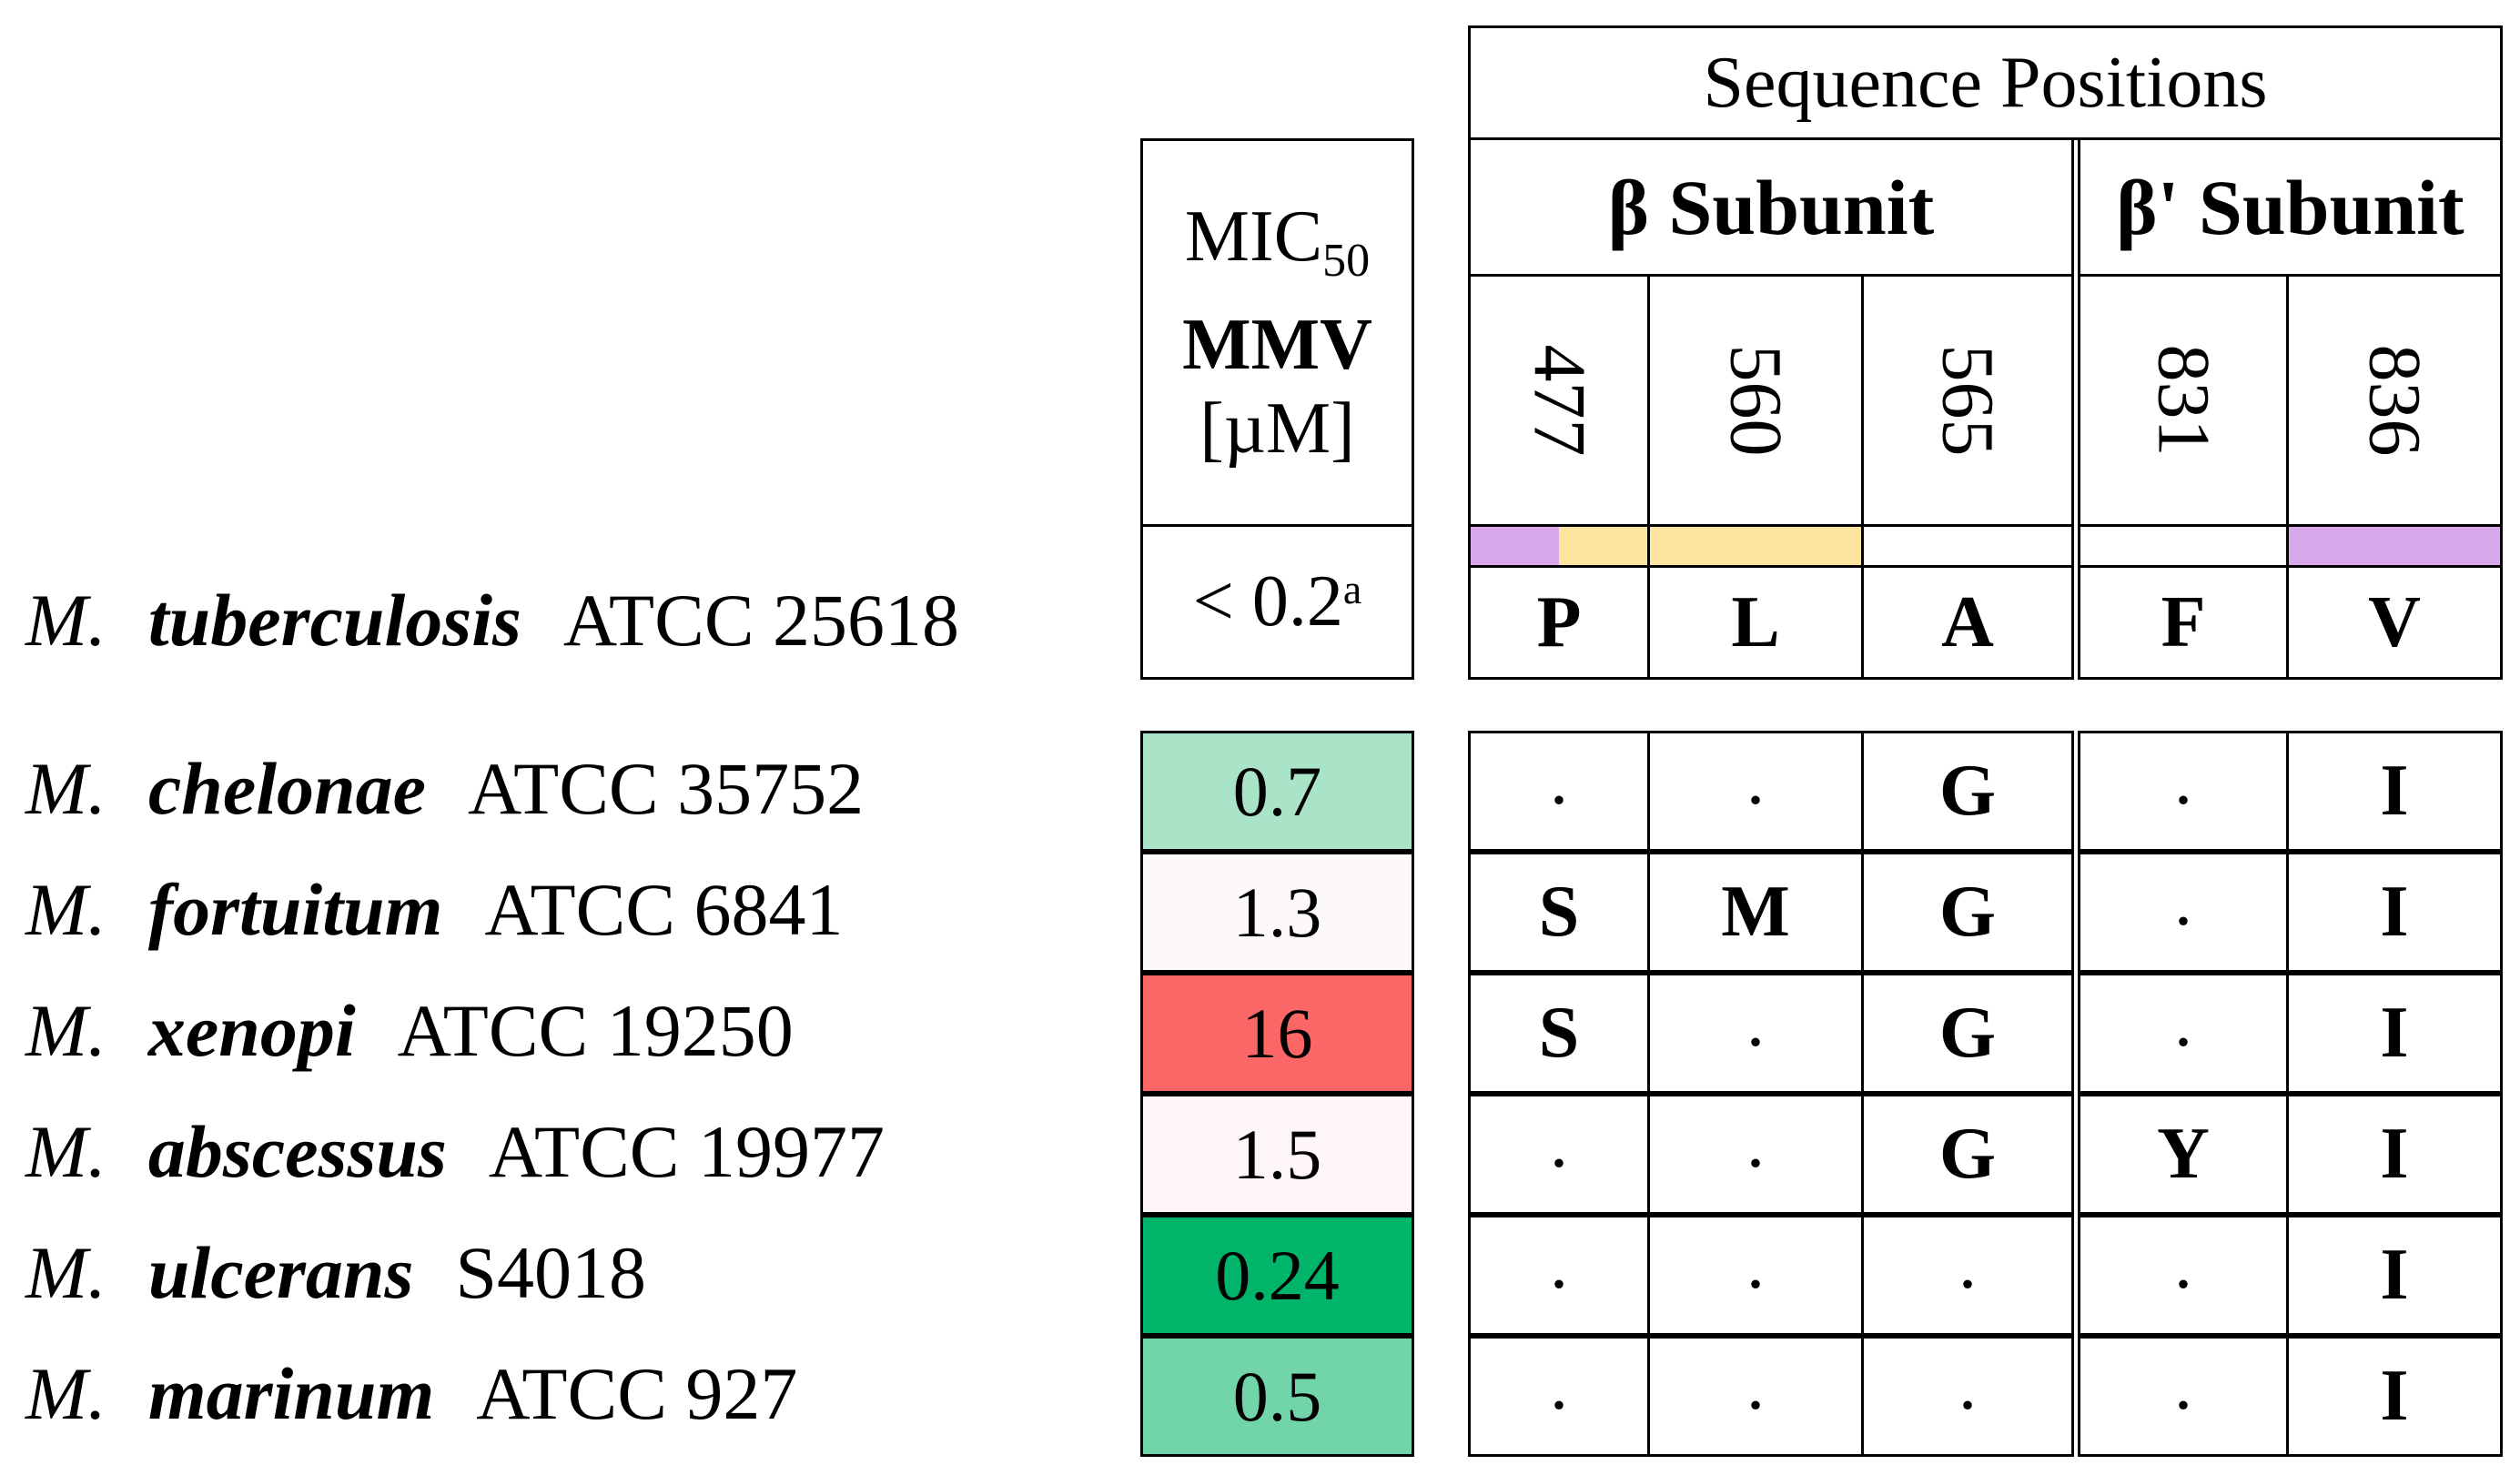  Describe the element at coordinates (2395, 622) in the screenshot. I see `reference-residue: V` at that location.